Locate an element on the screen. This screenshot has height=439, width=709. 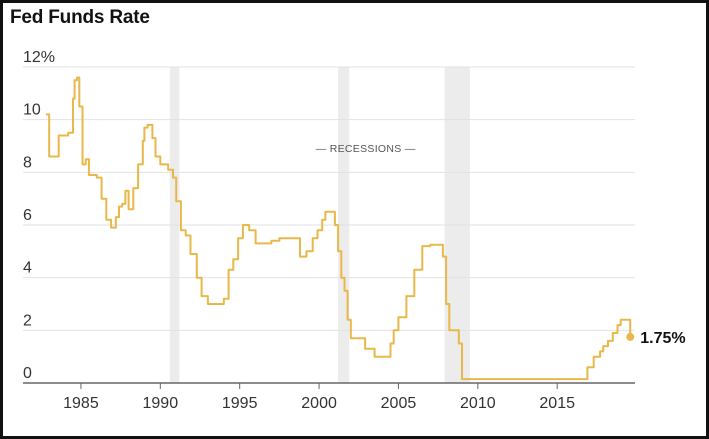
y-tick-label-6: 6 is located at coordinates (27, 215).